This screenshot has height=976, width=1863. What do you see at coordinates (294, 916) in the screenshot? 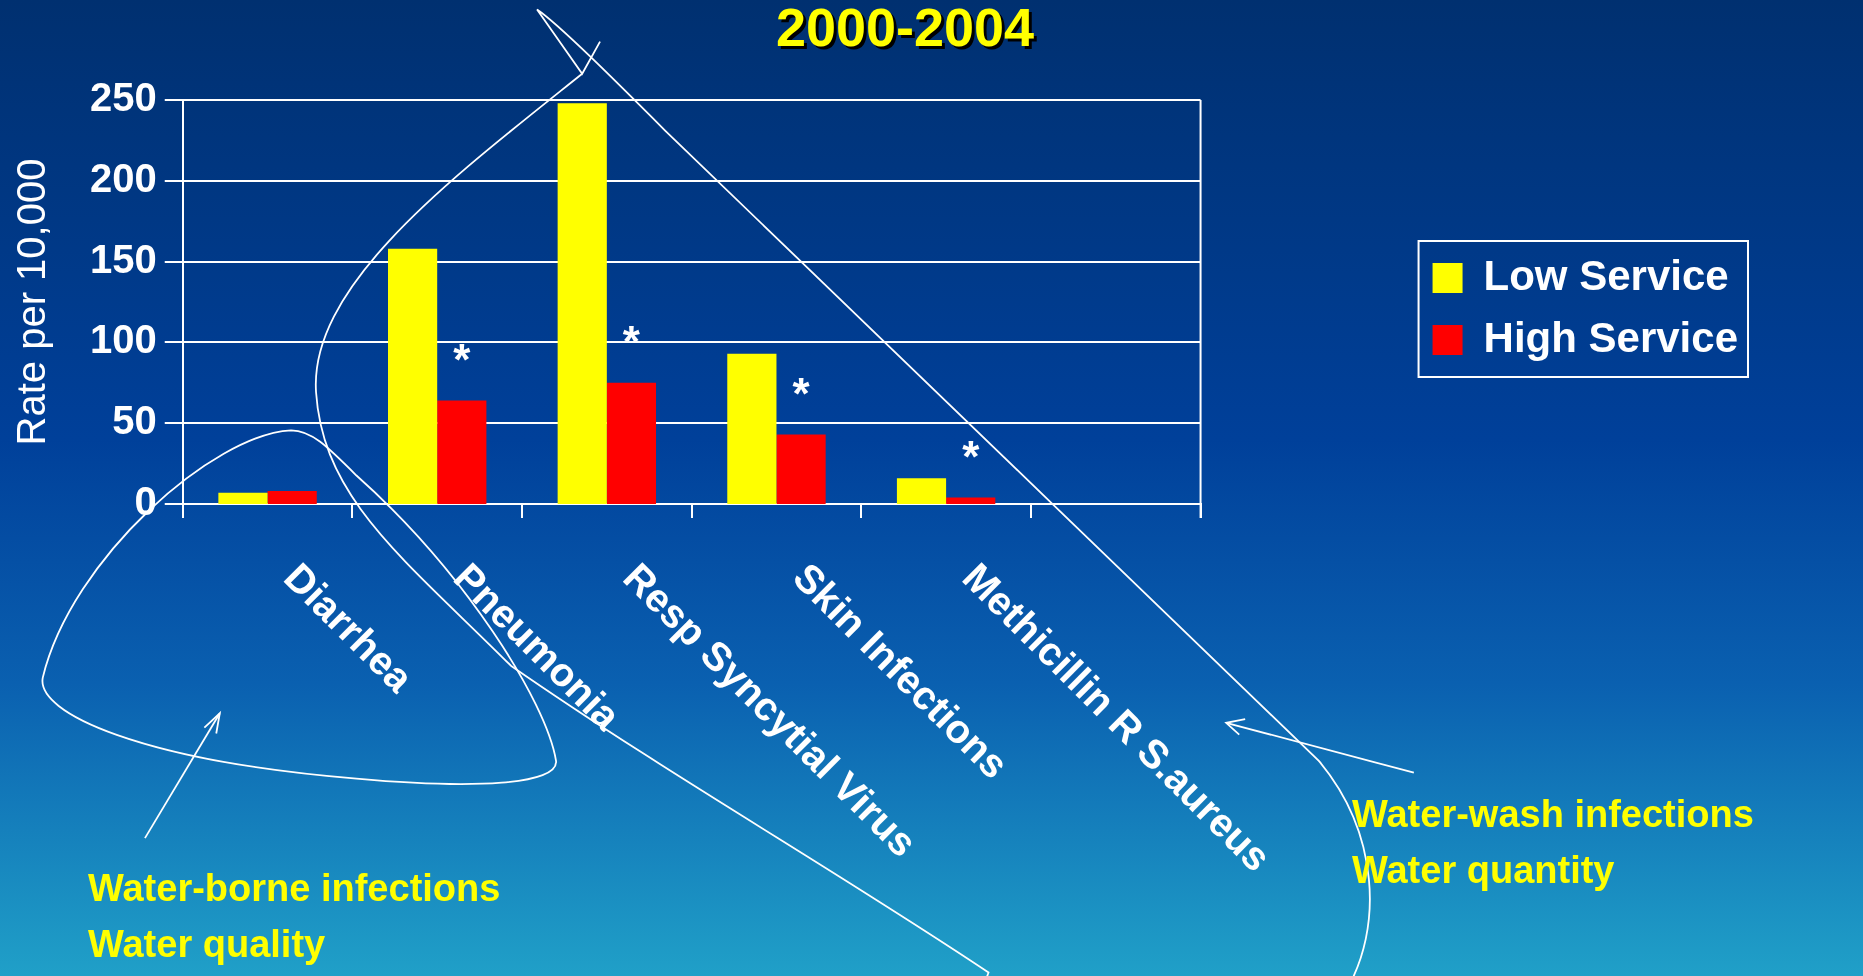
I see `text: Water-borne infections Water quality` at bounding box center [294, 916].